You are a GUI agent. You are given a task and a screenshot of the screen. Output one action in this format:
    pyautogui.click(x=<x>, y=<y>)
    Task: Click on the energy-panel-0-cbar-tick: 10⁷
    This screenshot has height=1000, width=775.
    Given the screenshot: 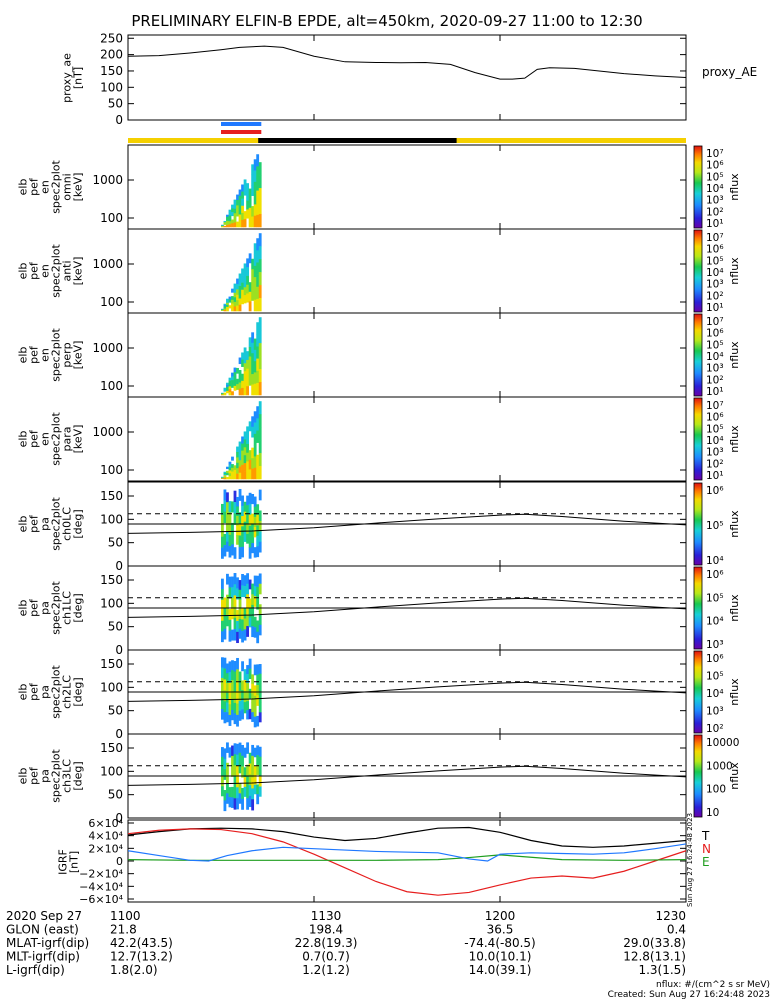 What is the action you would take?
    pyautogui.click(x=715, y=154)
    